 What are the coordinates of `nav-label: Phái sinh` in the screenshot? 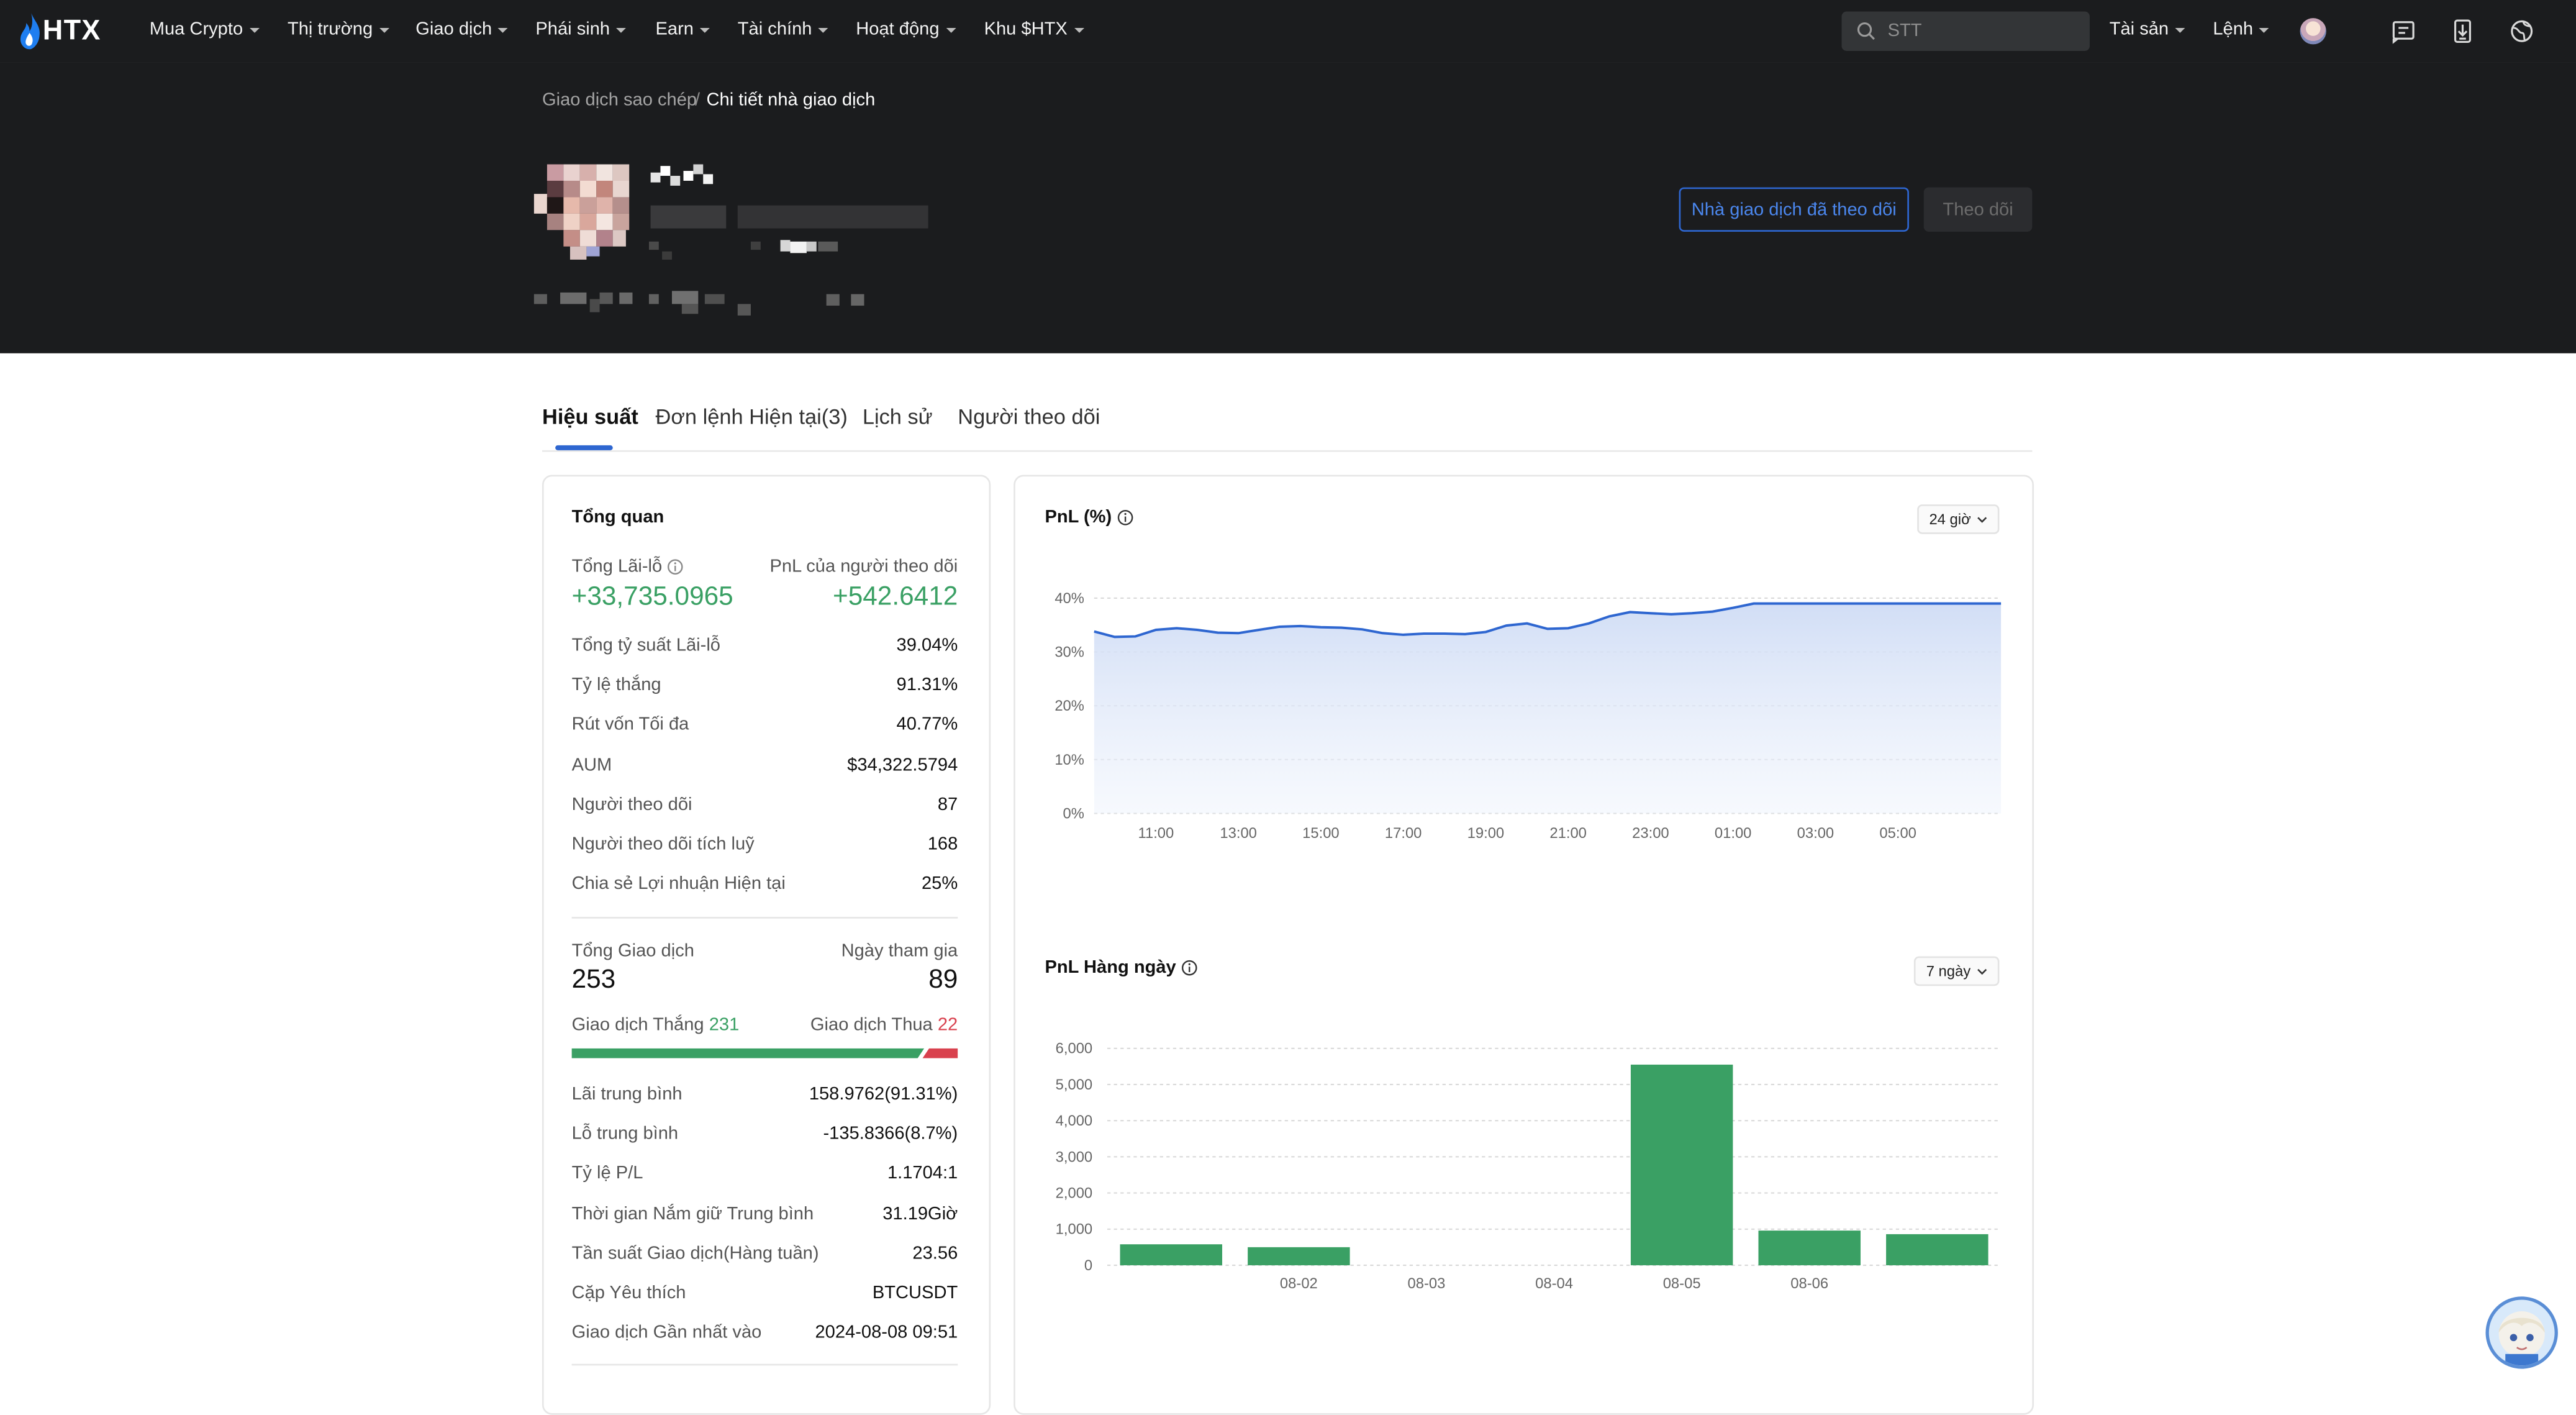 It's located at (572, 29).